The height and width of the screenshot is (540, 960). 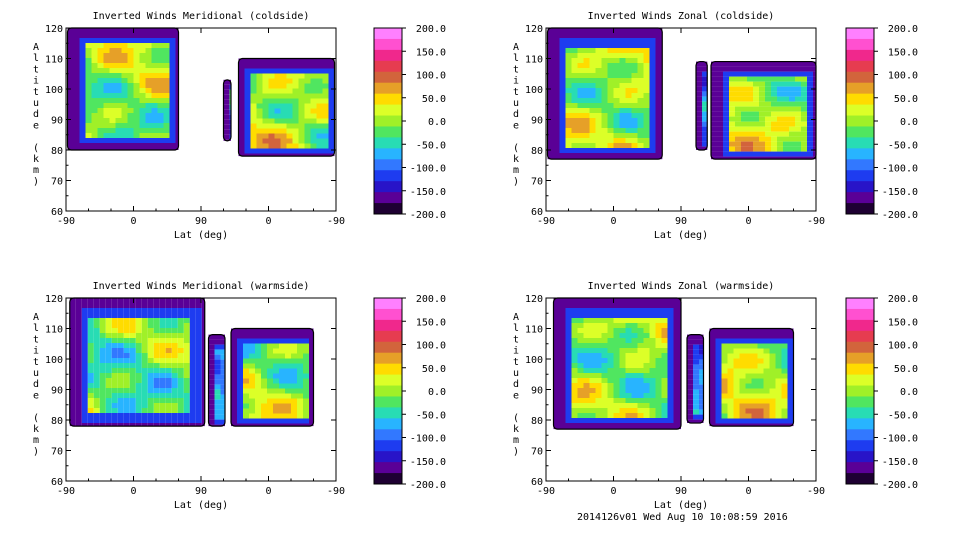 What do you see at coordinates (860, 132) in the screenshot?
I see `colorbar-swatch` at bounding box center [860, 132].